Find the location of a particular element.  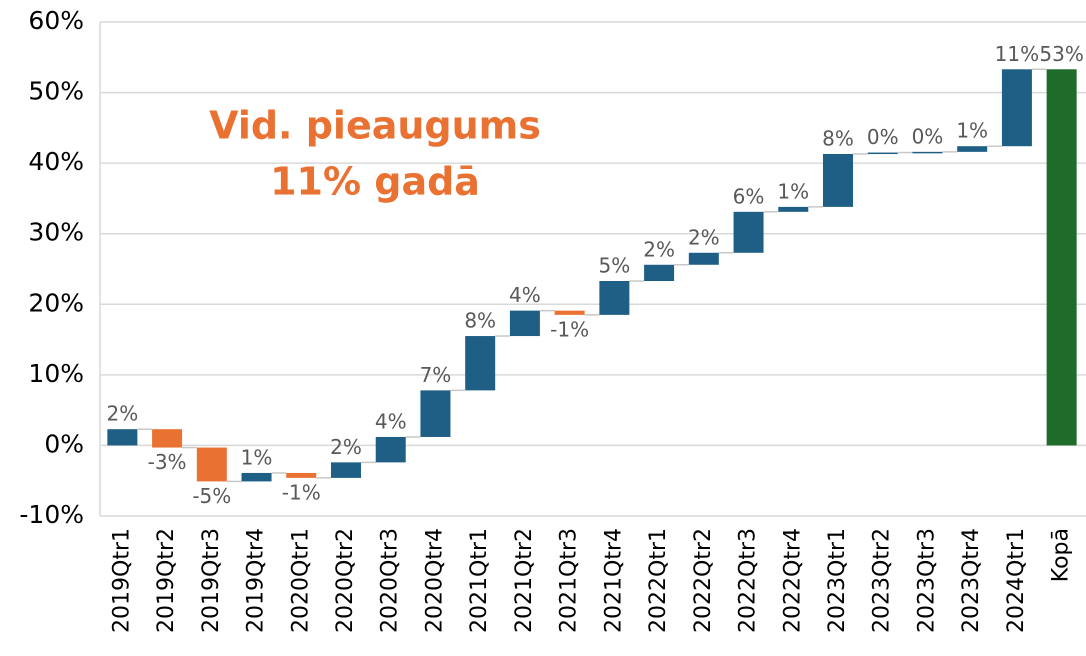

data-label: 11% is located at coordinates (1017, 54).